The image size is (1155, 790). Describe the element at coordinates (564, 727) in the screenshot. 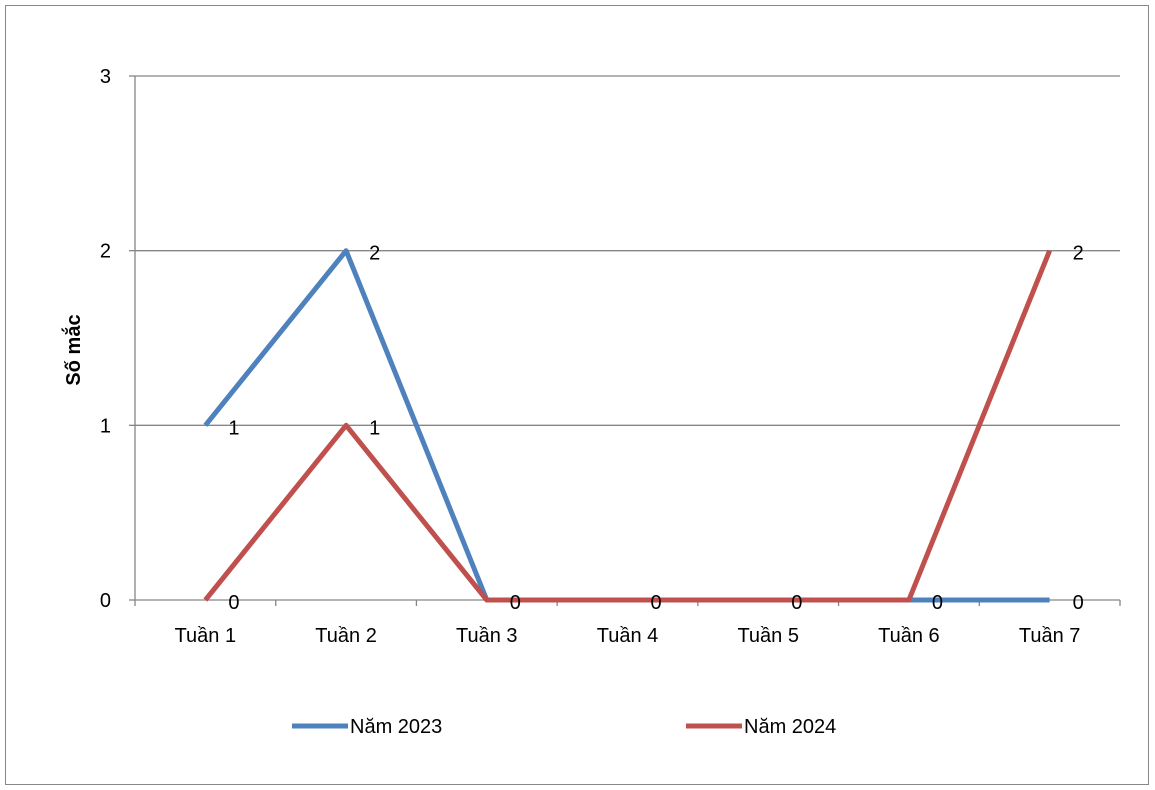

I see `legend: Năm 2023 Năm 2024` at that location.